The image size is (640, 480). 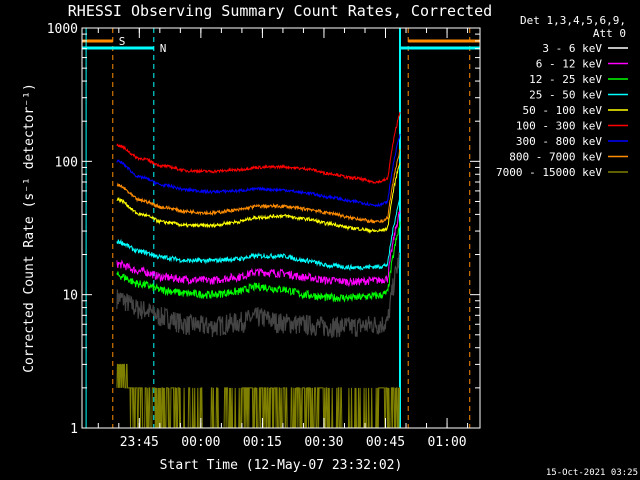 I want to click on legend-entry-label: 25 - 50 keV, so click(x=565, y=95).